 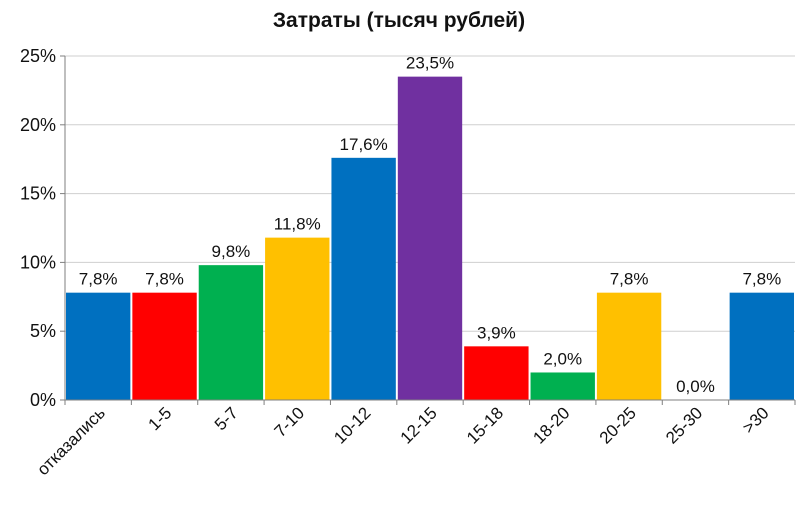 I want to click on data-label: 9,8%, so click(x=231, y=251).